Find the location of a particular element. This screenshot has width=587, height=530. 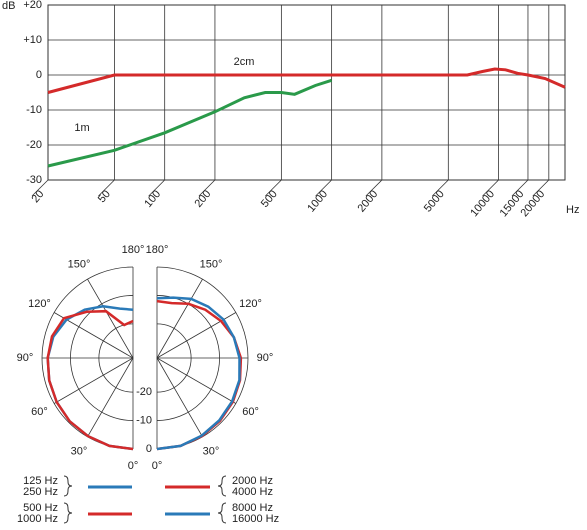

y-tick-label: 0 is located at coordinates (39, 75).